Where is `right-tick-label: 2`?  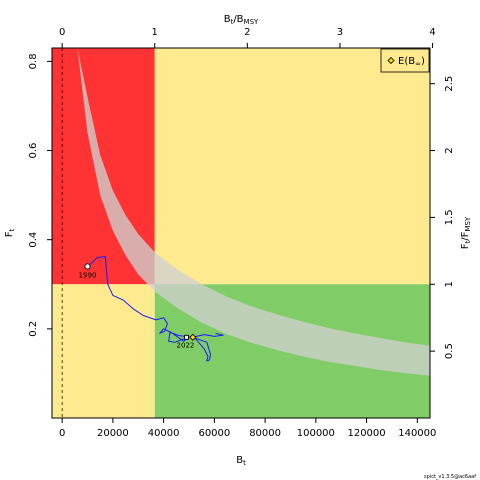
right-tick-label: 2 is located at coordinates (449, 150).